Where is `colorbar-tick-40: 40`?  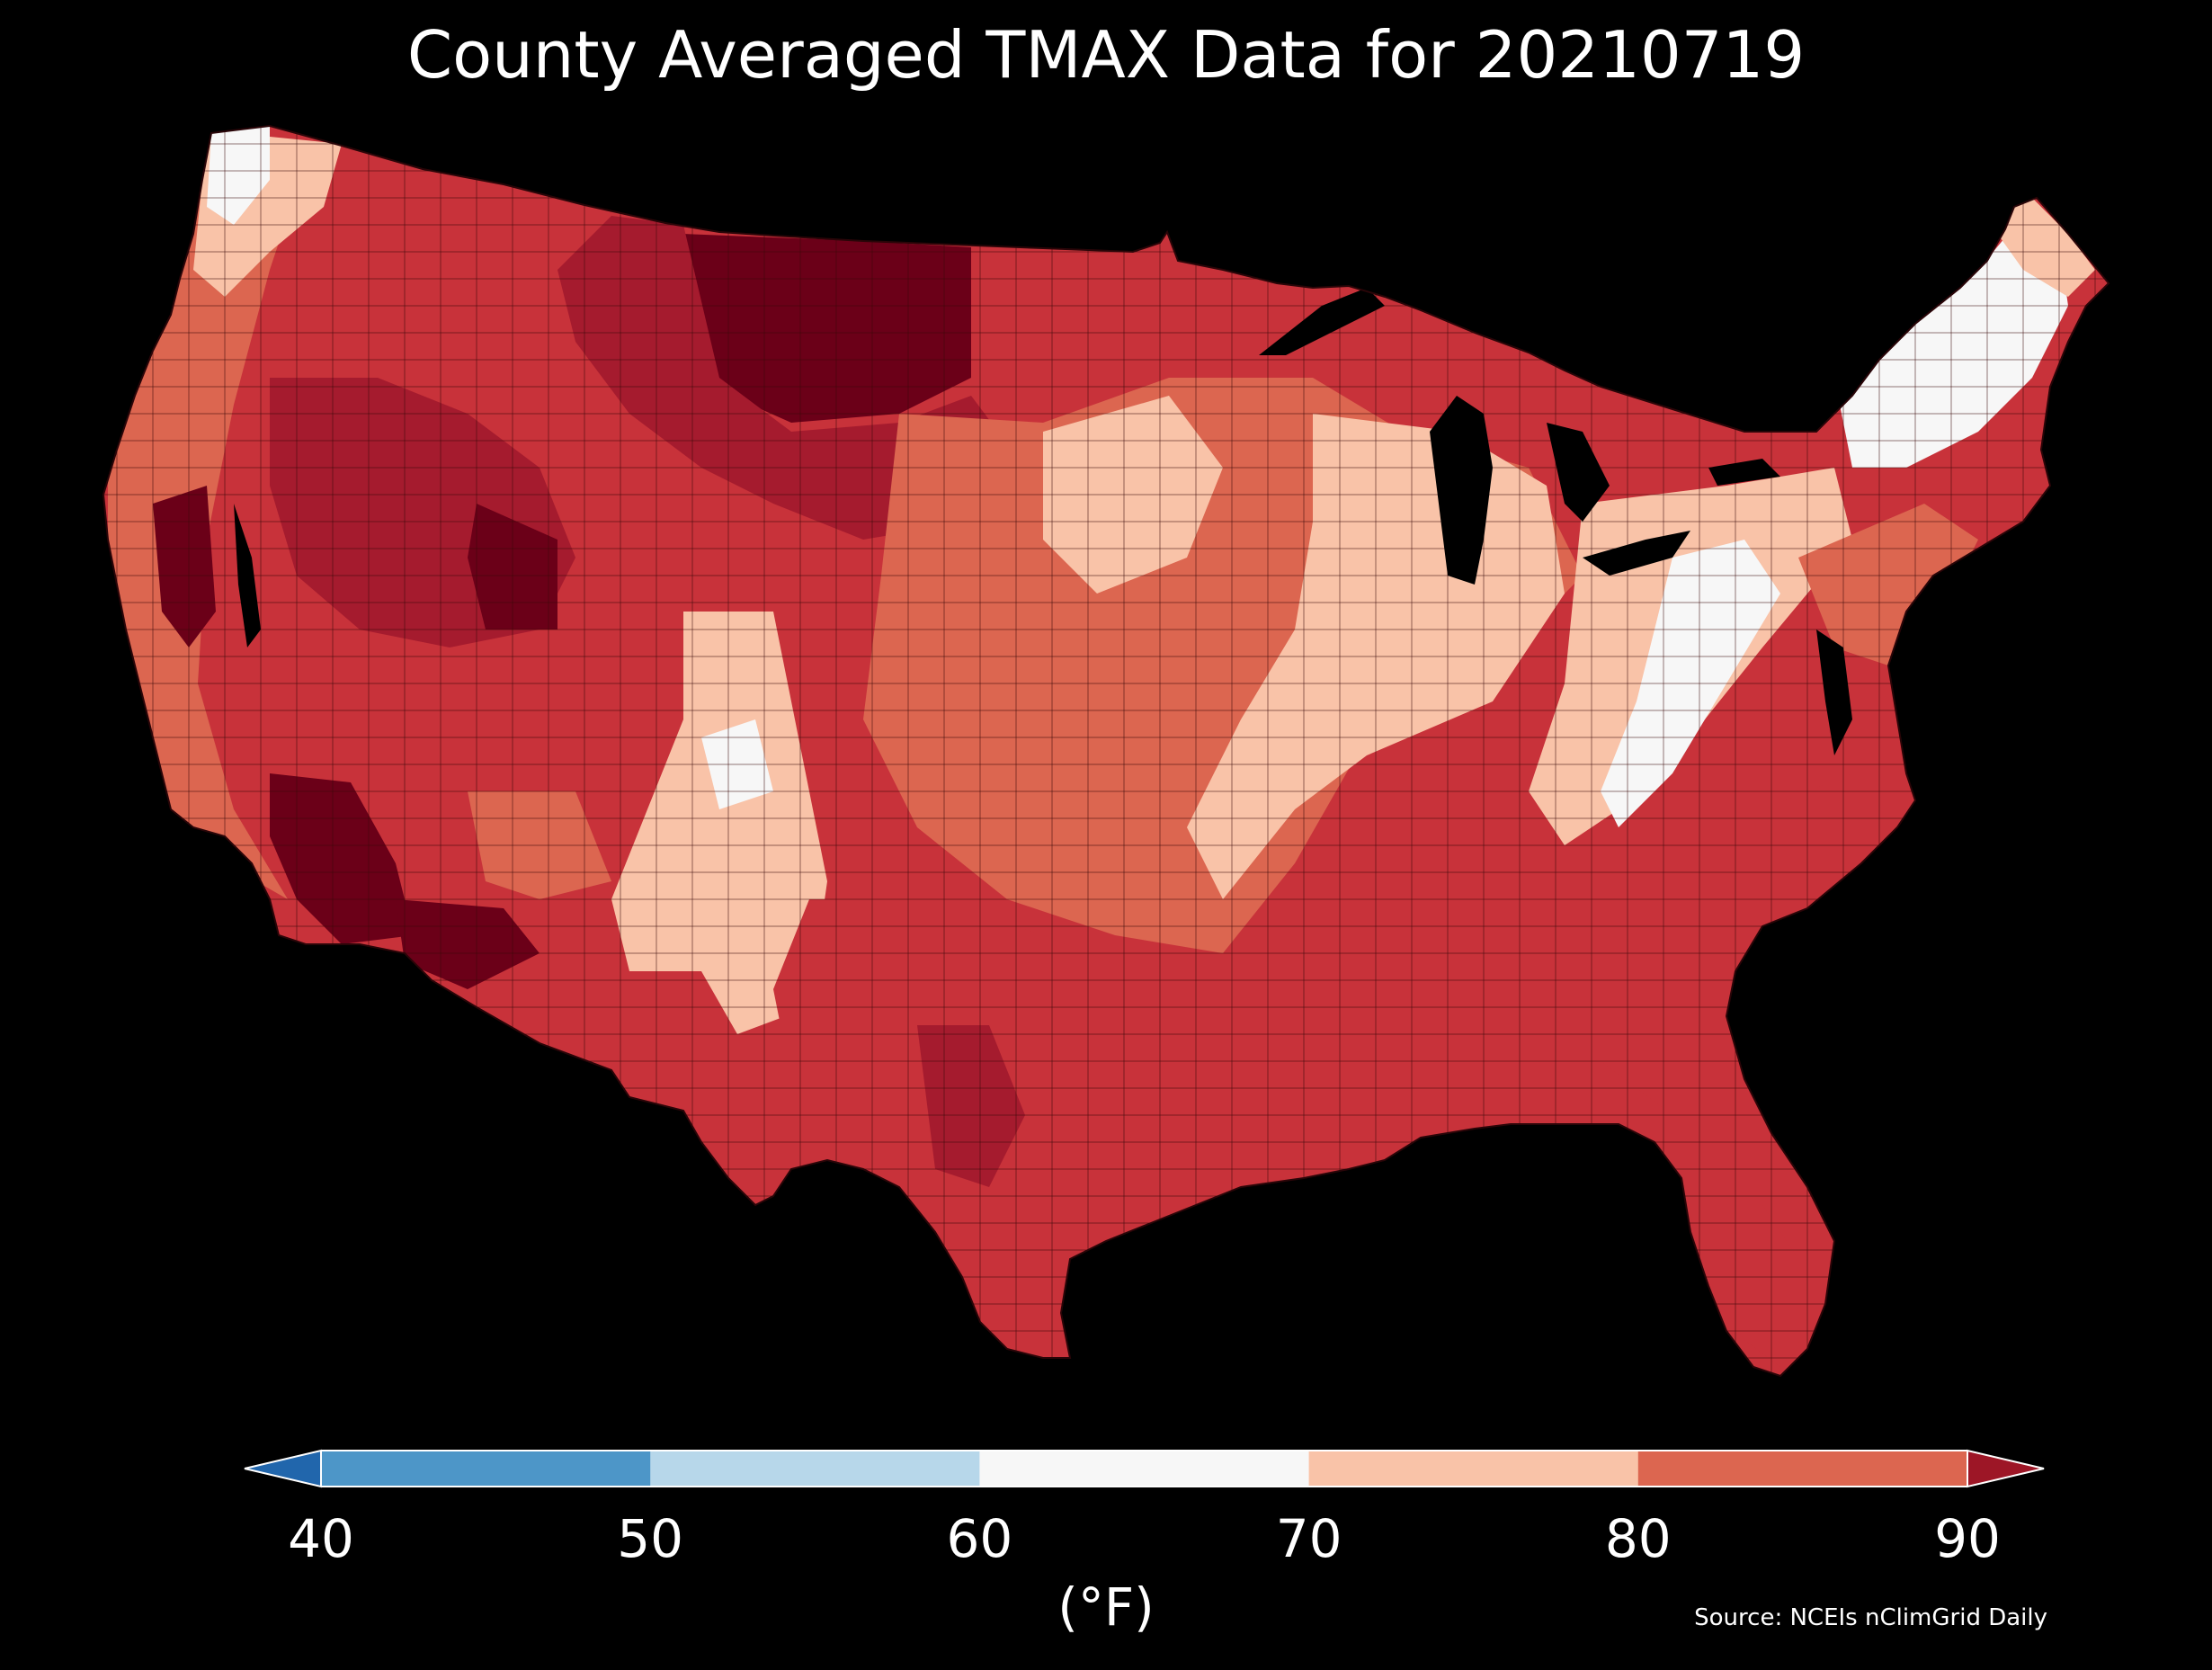
colorbar-tick-40: 40 is located at coordinates (321, 1539).